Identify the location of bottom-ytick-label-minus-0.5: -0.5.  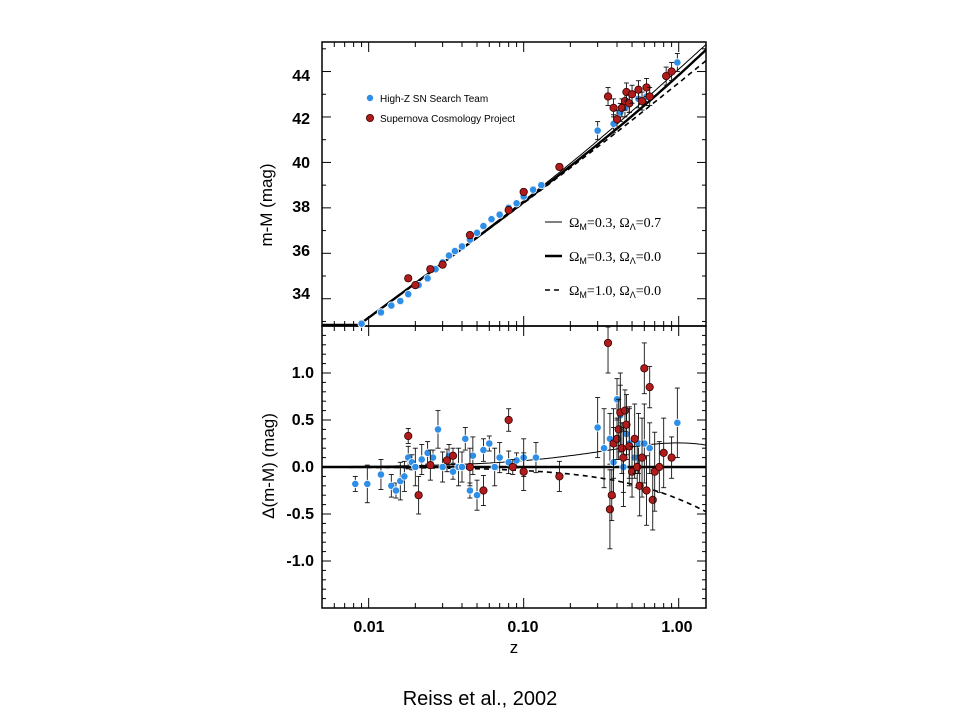
(300, 514).